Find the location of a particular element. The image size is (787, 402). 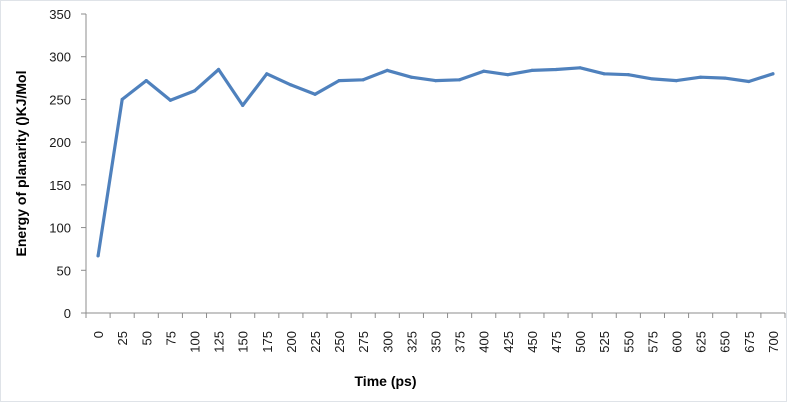

x-tick-label: 350 is located at coordinates (436, 342).